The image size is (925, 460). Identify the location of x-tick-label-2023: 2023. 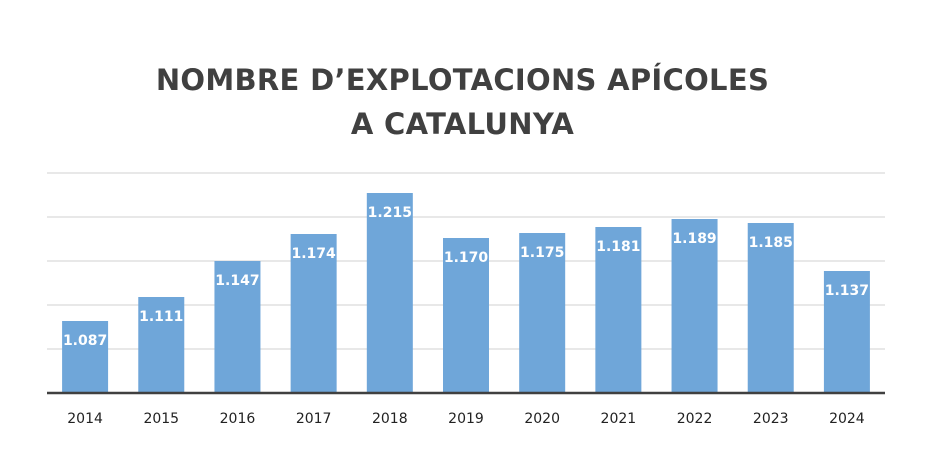
(771, 419).